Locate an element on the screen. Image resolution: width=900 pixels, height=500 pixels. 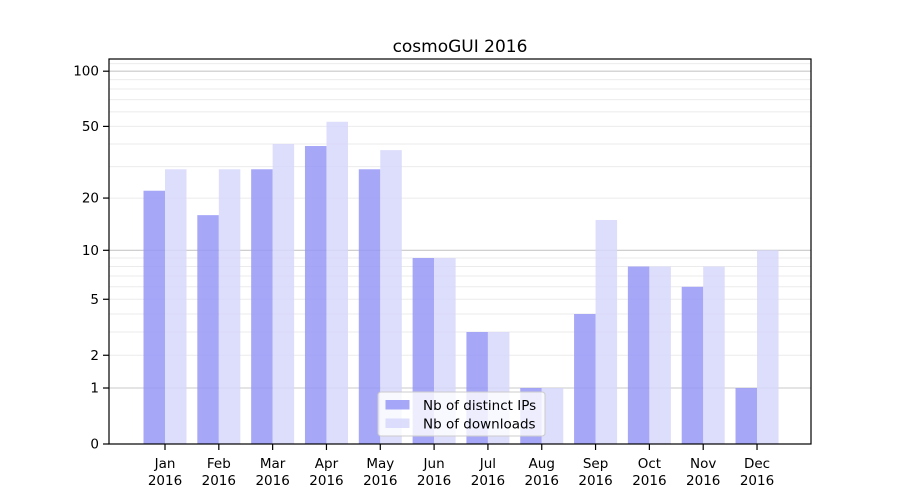
bar-distinct-ips-dec is located at coordinates (746, 416).